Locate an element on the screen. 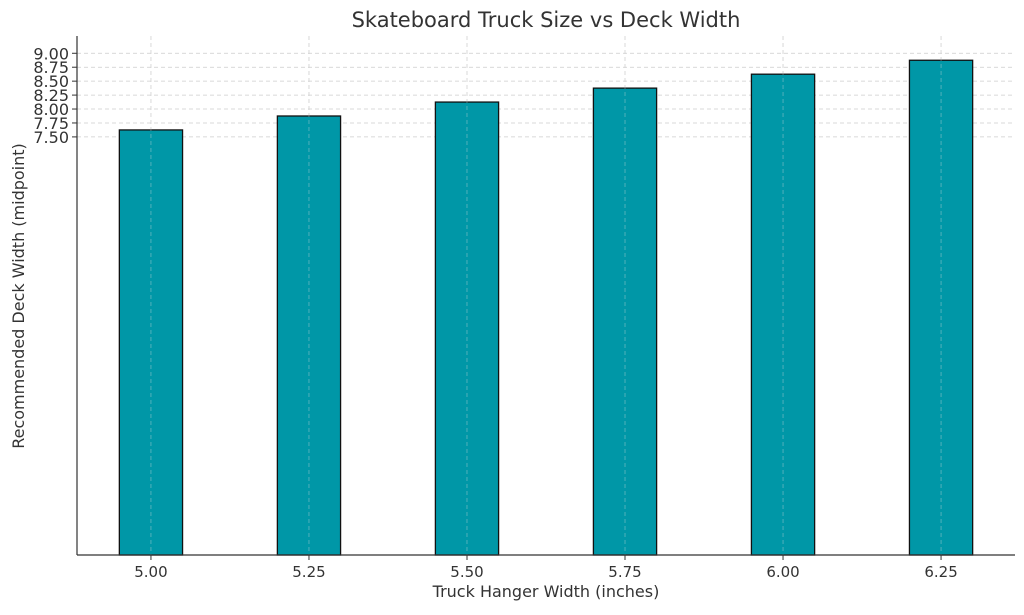  x-tick-label: 5.75 is located at coordinates (624, 572).